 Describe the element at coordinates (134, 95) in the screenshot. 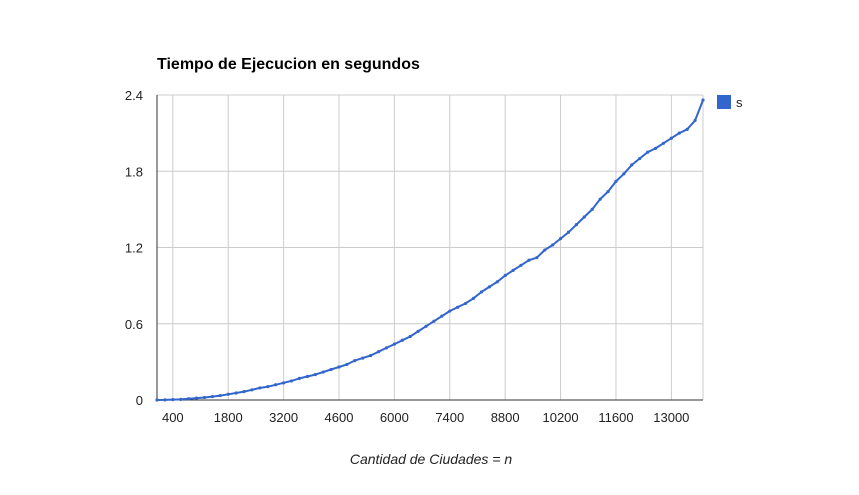

I see `y-tick-label: 2.4` at that location.